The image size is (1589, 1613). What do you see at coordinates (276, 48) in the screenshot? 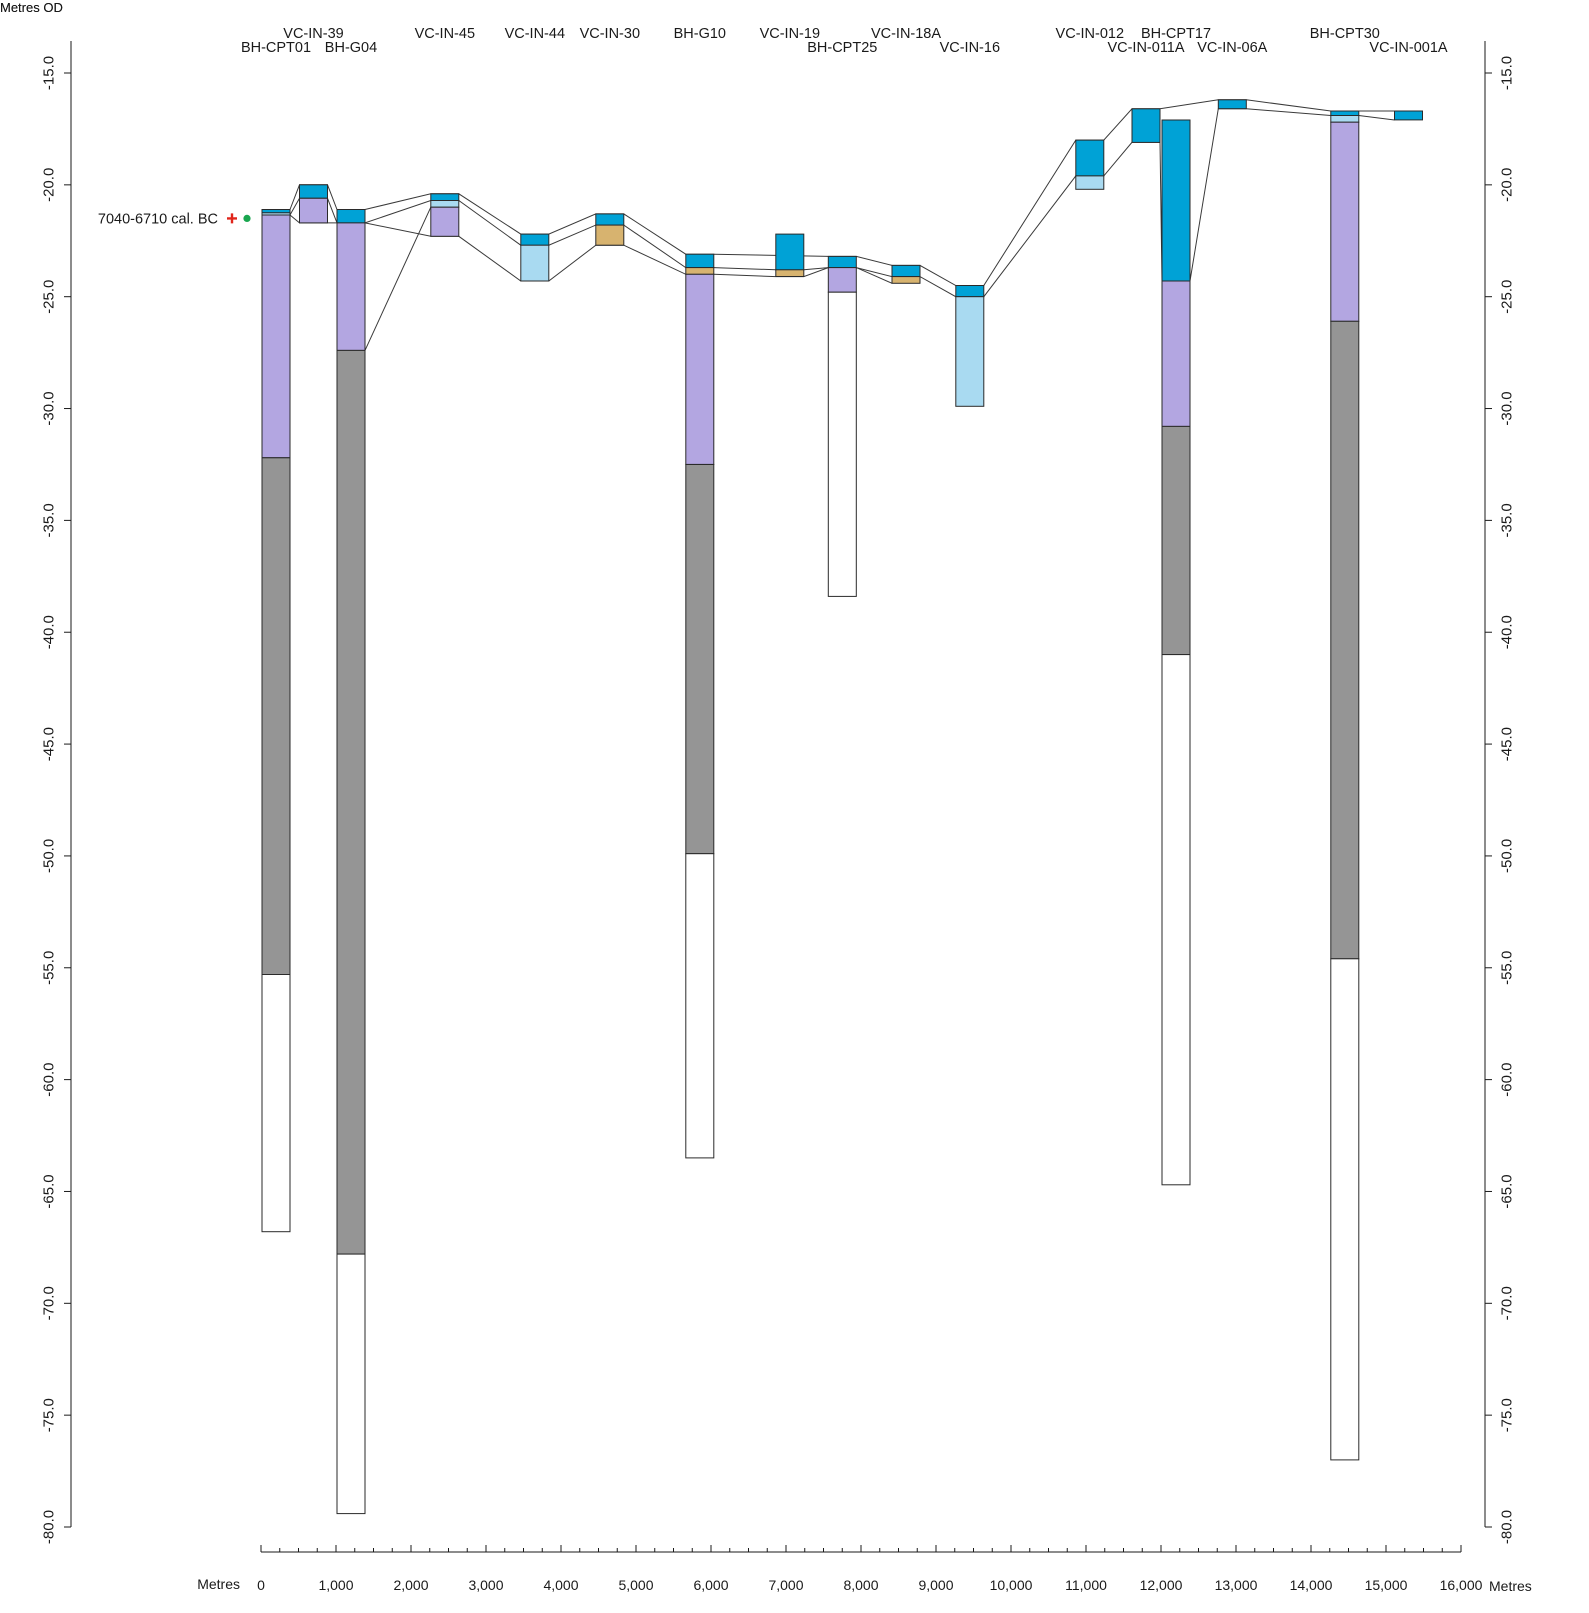
I see `borehole-label: BH-CPT01` at bounding box center [276, 48].